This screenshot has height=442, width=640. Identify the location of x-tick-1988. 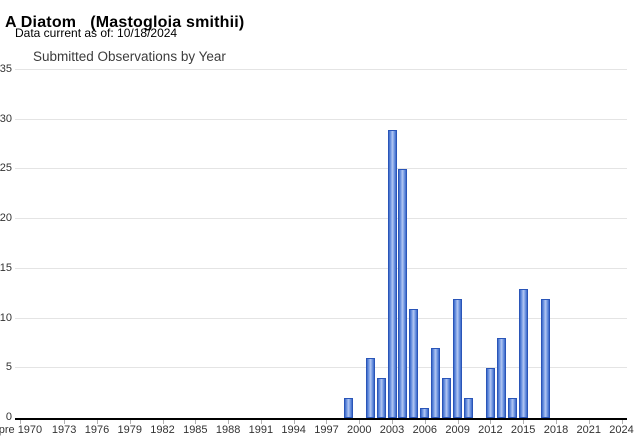
(229, 422).